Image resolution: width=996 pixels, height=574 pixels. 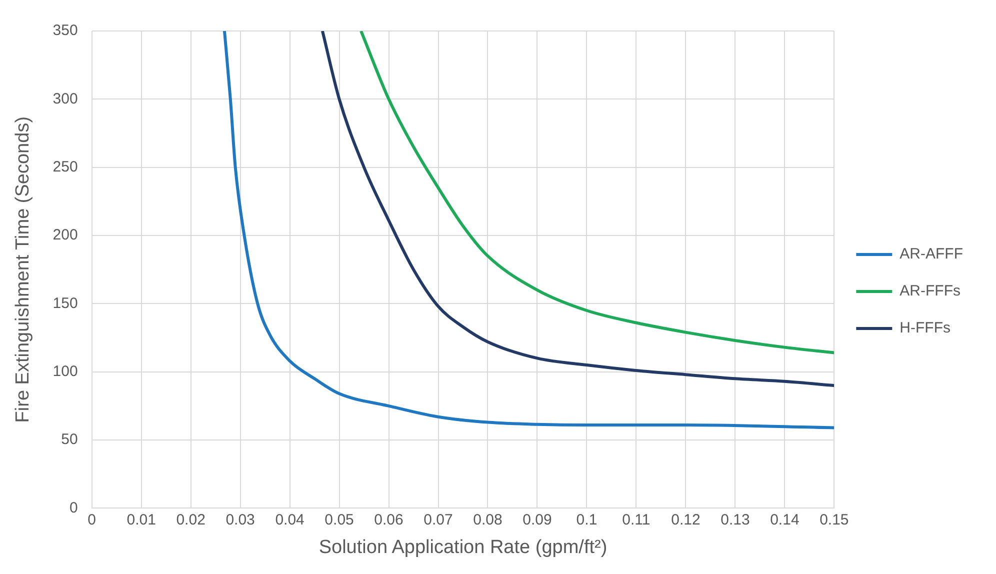 I want to click on x-tick-label: 0.1, so click(x=587, y=519).